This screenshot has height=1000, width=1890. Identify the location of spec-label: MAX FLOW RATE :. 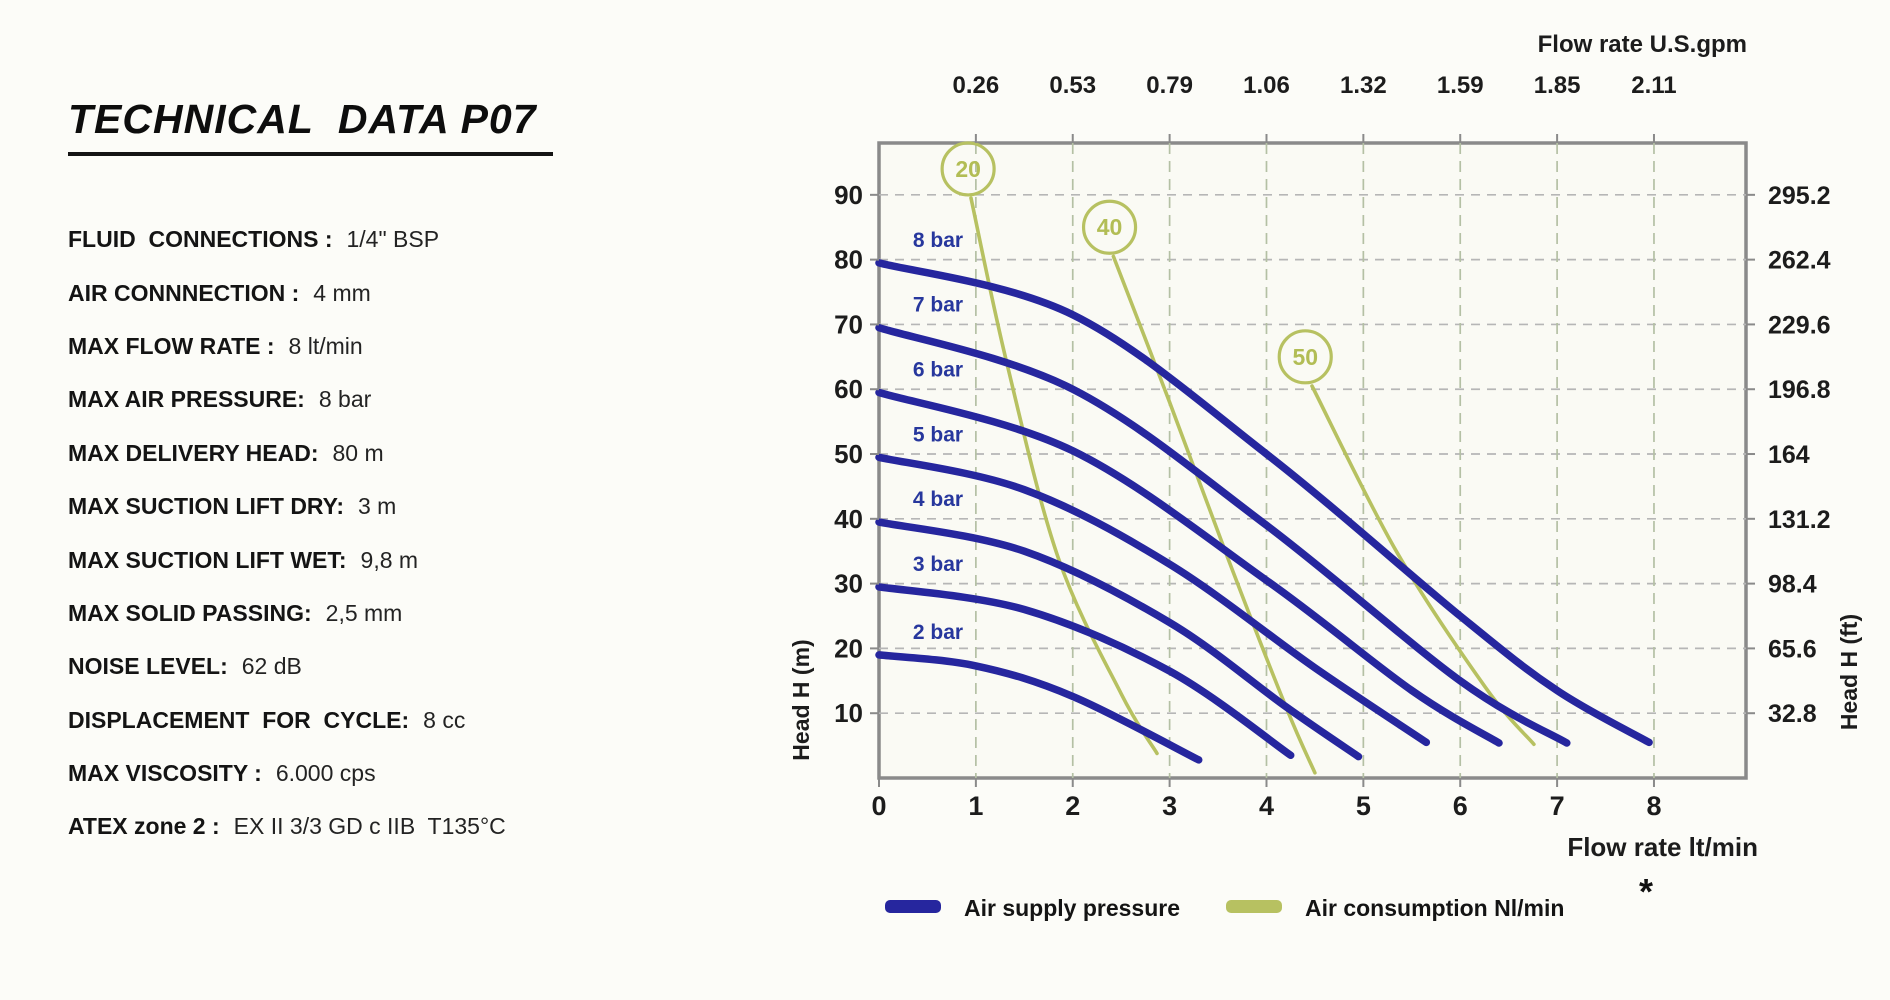
(171, 345).